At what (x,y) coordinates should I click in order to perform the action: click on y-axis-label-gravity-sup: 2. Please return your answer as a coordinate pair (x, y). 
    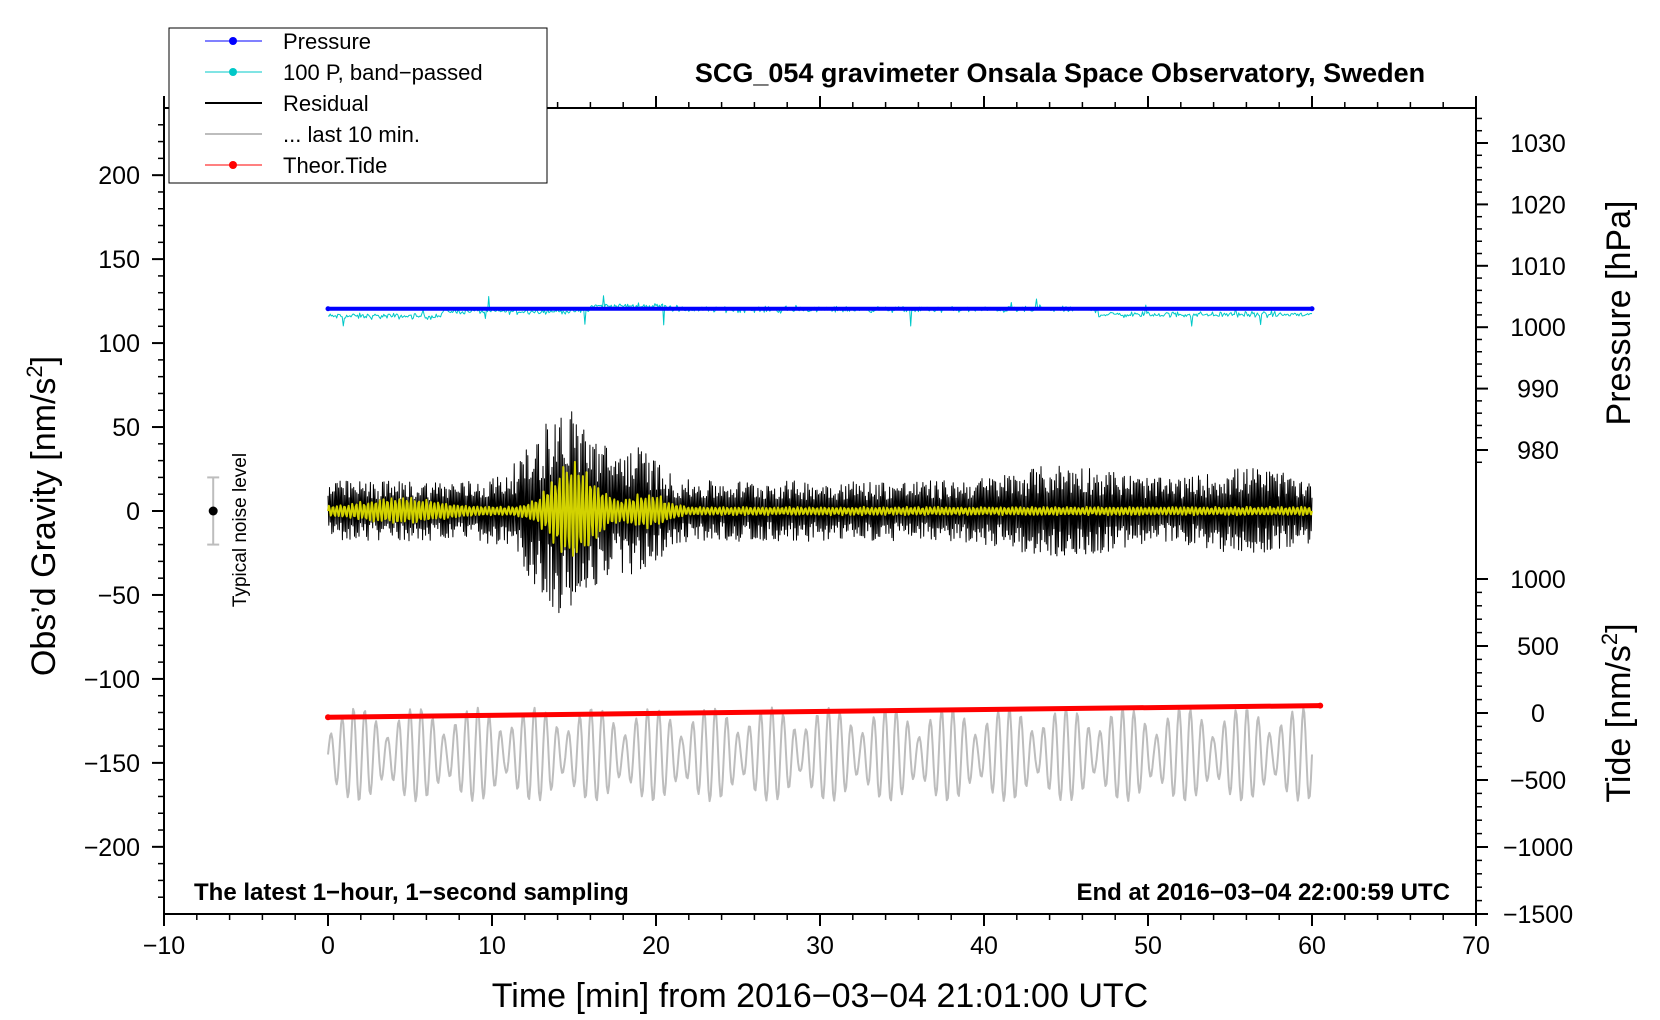
    Looking at the image, I should click on (34, 371).